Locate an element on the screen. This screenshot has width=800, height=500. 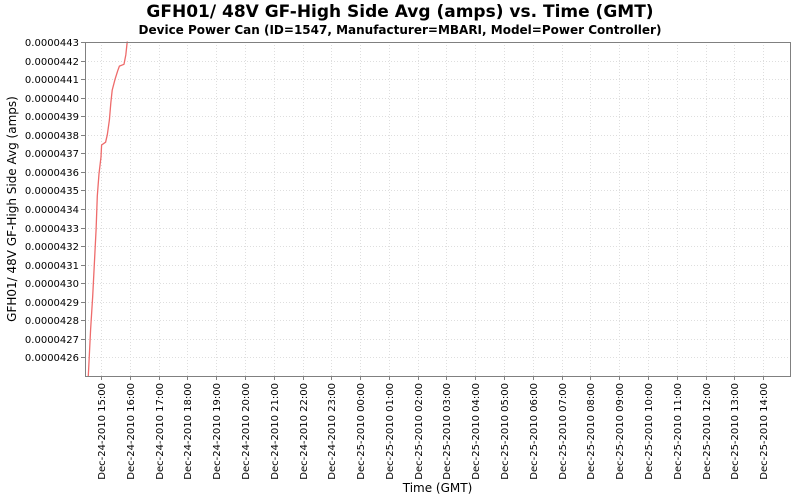
svg-text: 0.0000434 is located at coordinates (52, 210).